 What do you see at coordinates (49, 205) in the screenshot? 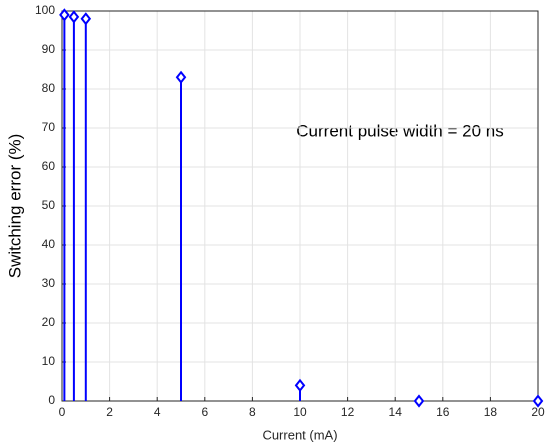
I see `y-tick-label: 50` at bounding box center [49, 205].